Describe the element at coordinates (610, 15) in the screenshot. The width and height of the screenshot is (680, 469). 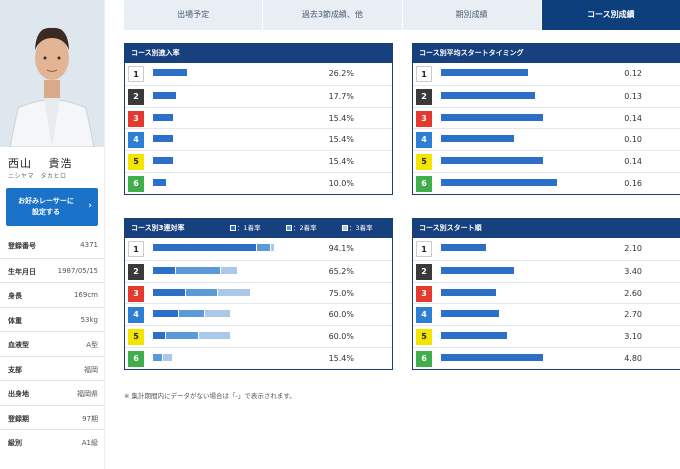
I see `tab-3: コース別成績` at that location.